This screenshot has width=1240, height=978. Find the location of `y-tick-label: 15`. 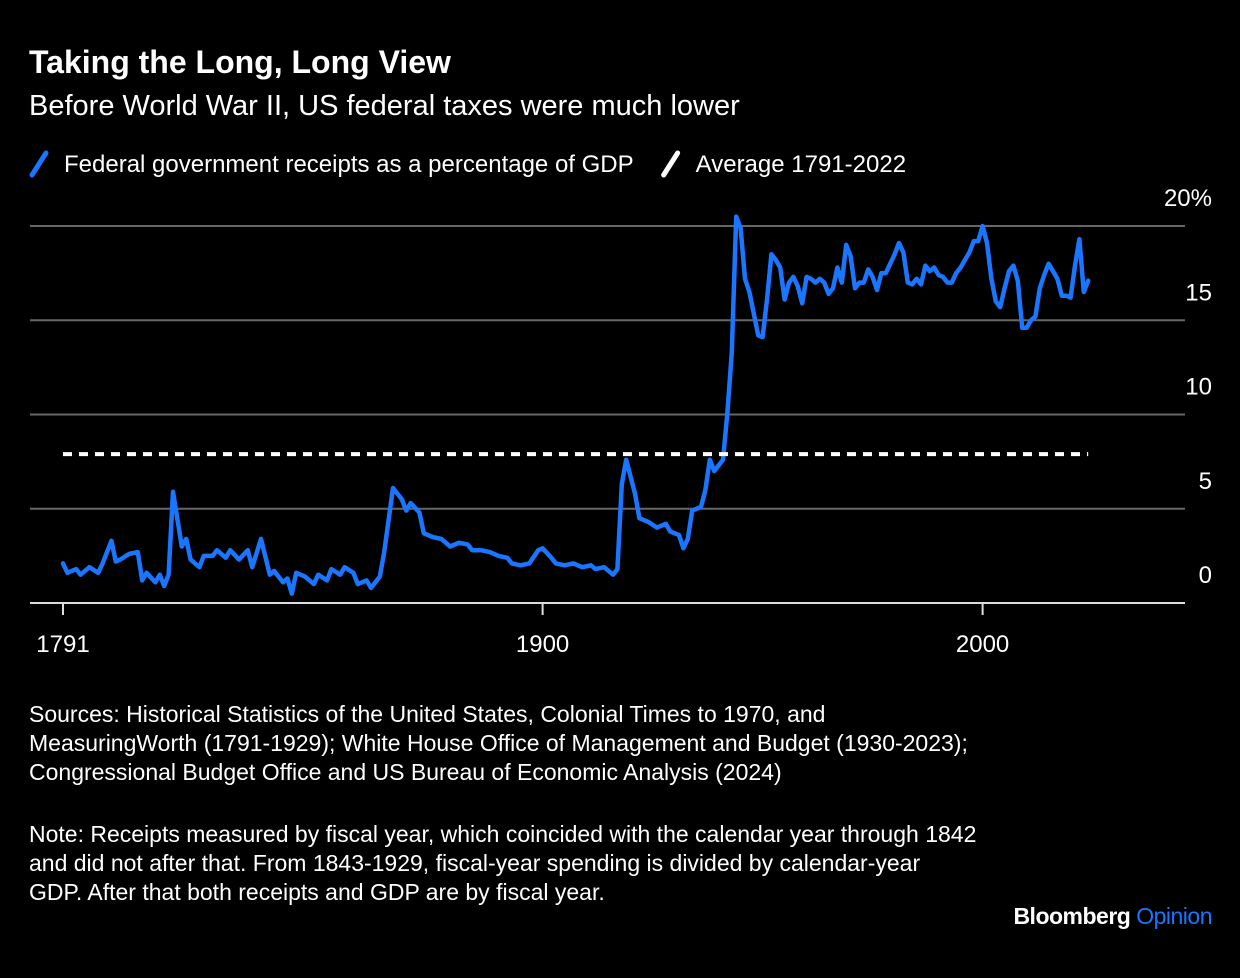

y-tick-label: 15 is located at coordinates (1198, 292).